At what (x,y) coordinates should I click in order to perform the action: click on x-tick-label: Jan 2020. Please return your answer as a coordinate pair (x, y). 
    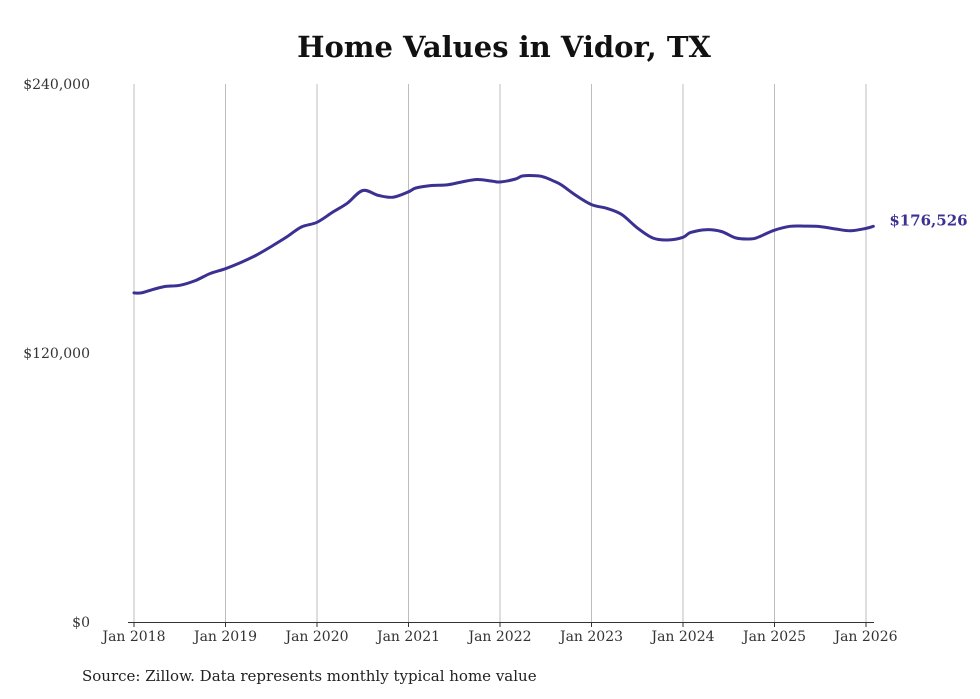
    Looking at the image, I should click on (315, 637).